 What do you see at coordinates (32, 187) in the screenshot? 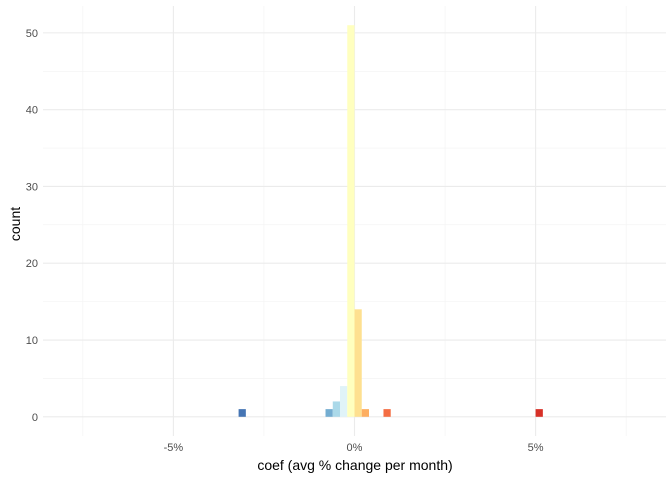
I see `y-tick-label: 30` at bounding box center [32, 187].